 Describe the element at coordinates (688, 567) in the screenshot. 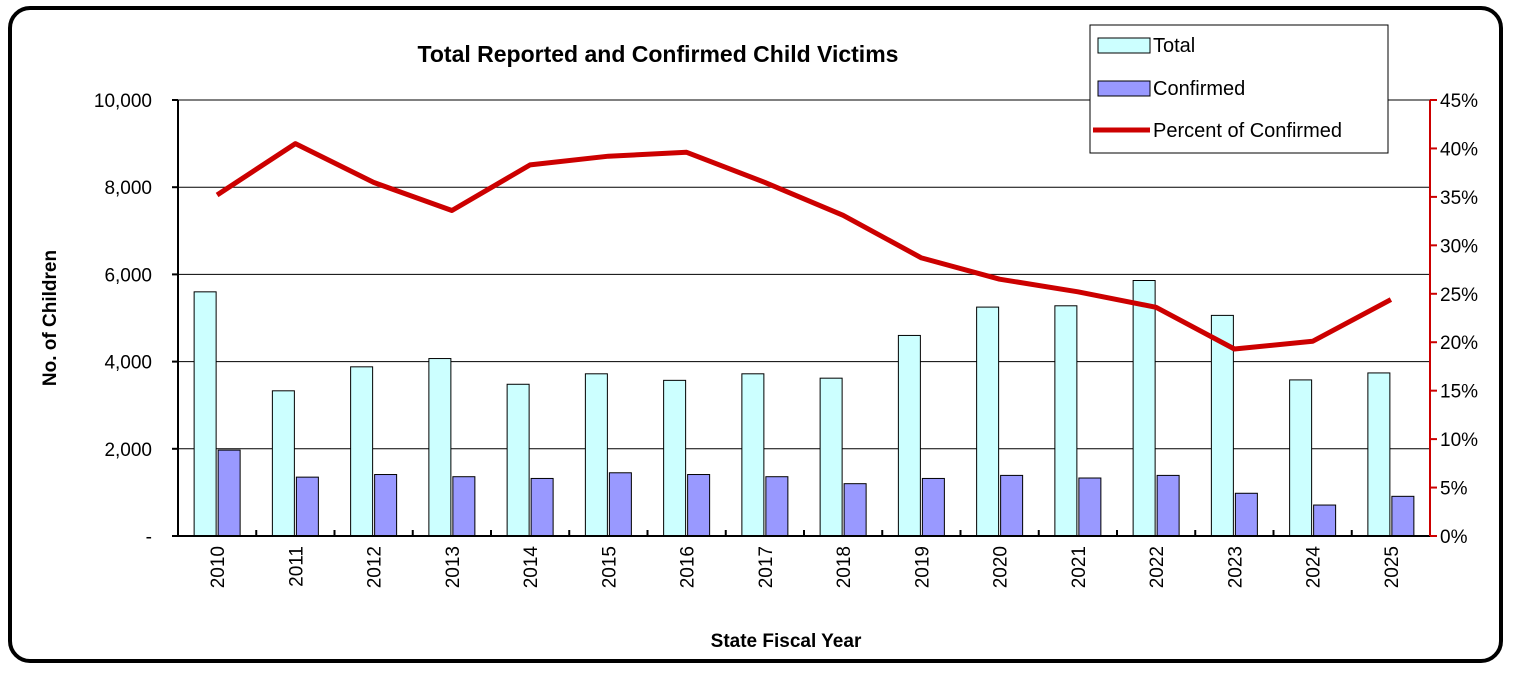

I see `x-tick-label-2016: 2016` at that location.